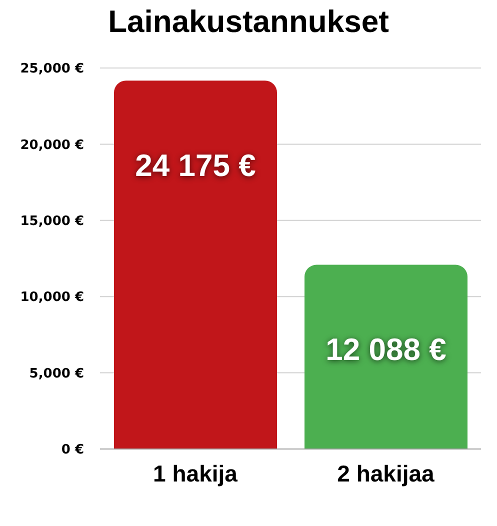 Image resolution: width=497 pixels, height=526 pixels. What do you see at coordinates (195, 473) in the screenshot?
I see `x-tick-label: 1 hakija` at bounding box center [195, 473].